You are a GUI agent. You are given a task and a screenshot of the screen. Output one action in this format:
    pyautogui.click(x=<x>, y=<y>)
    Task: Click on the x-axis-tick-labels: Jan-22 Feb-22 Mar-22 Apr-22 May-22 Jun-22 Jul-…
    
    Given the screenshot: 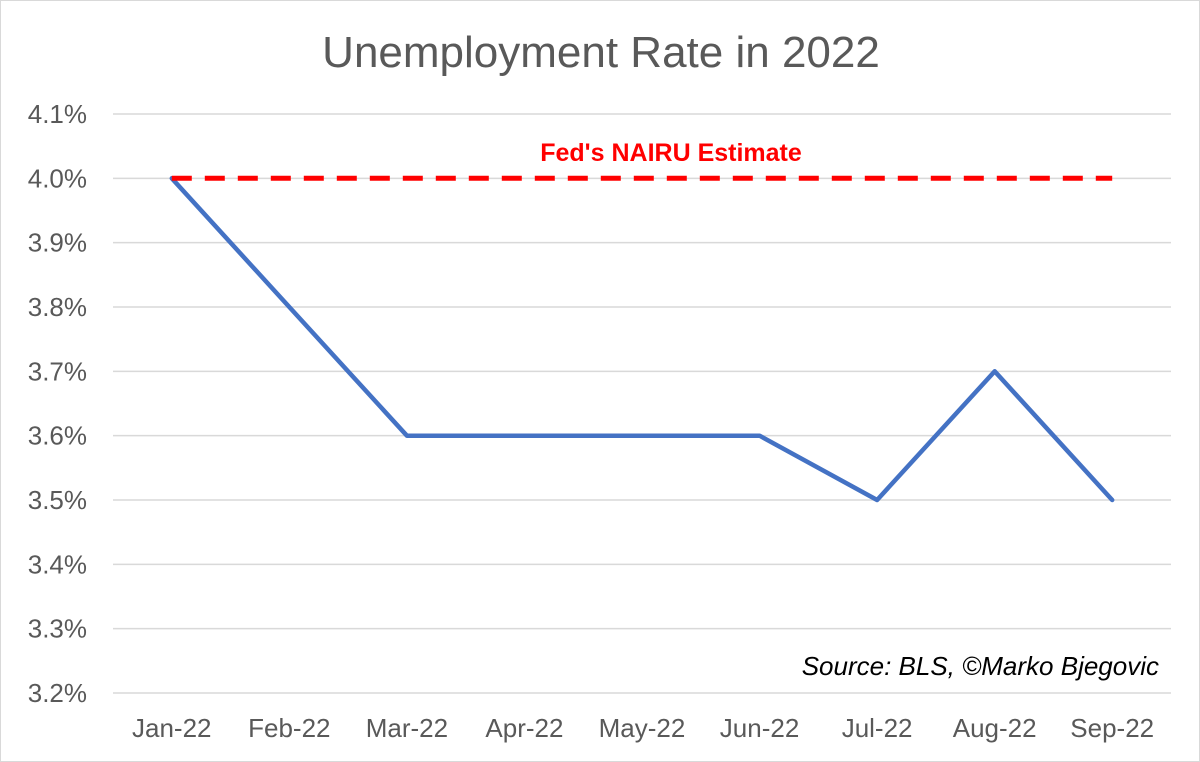 What is the action you would take?
    pyautogui.click(x=643, y=728)
    